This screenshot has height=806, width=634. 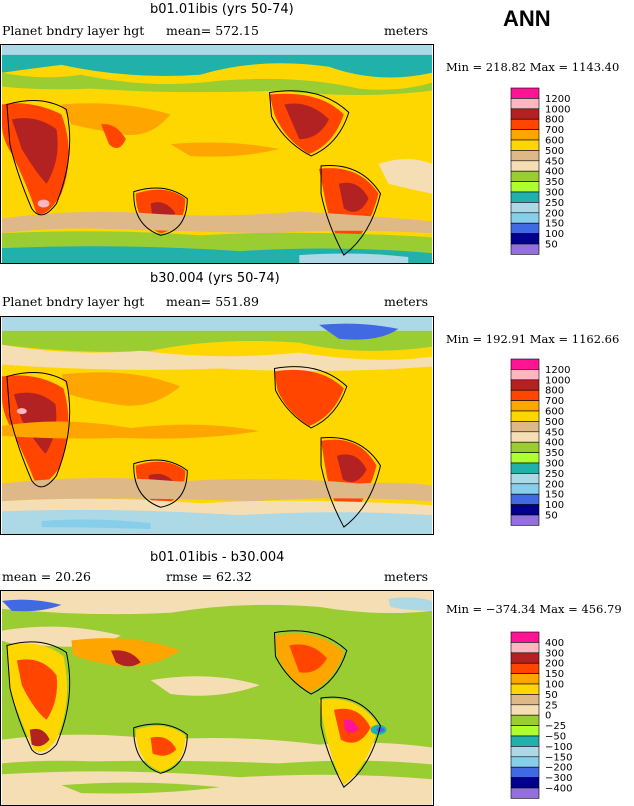 I want to click on legend-level-label: −200, so click(x=558, y=768).